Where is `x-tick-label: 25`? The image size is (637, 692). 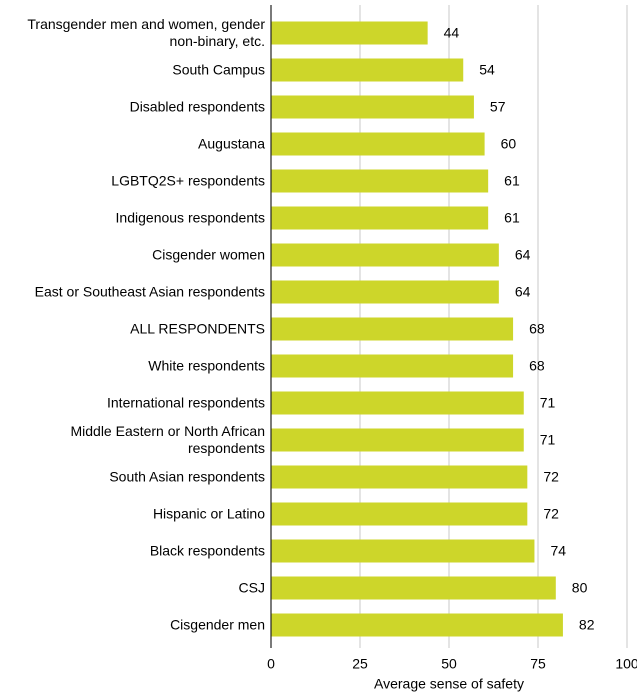 x-tick-label: 25 is located at coordinates (360, 664).